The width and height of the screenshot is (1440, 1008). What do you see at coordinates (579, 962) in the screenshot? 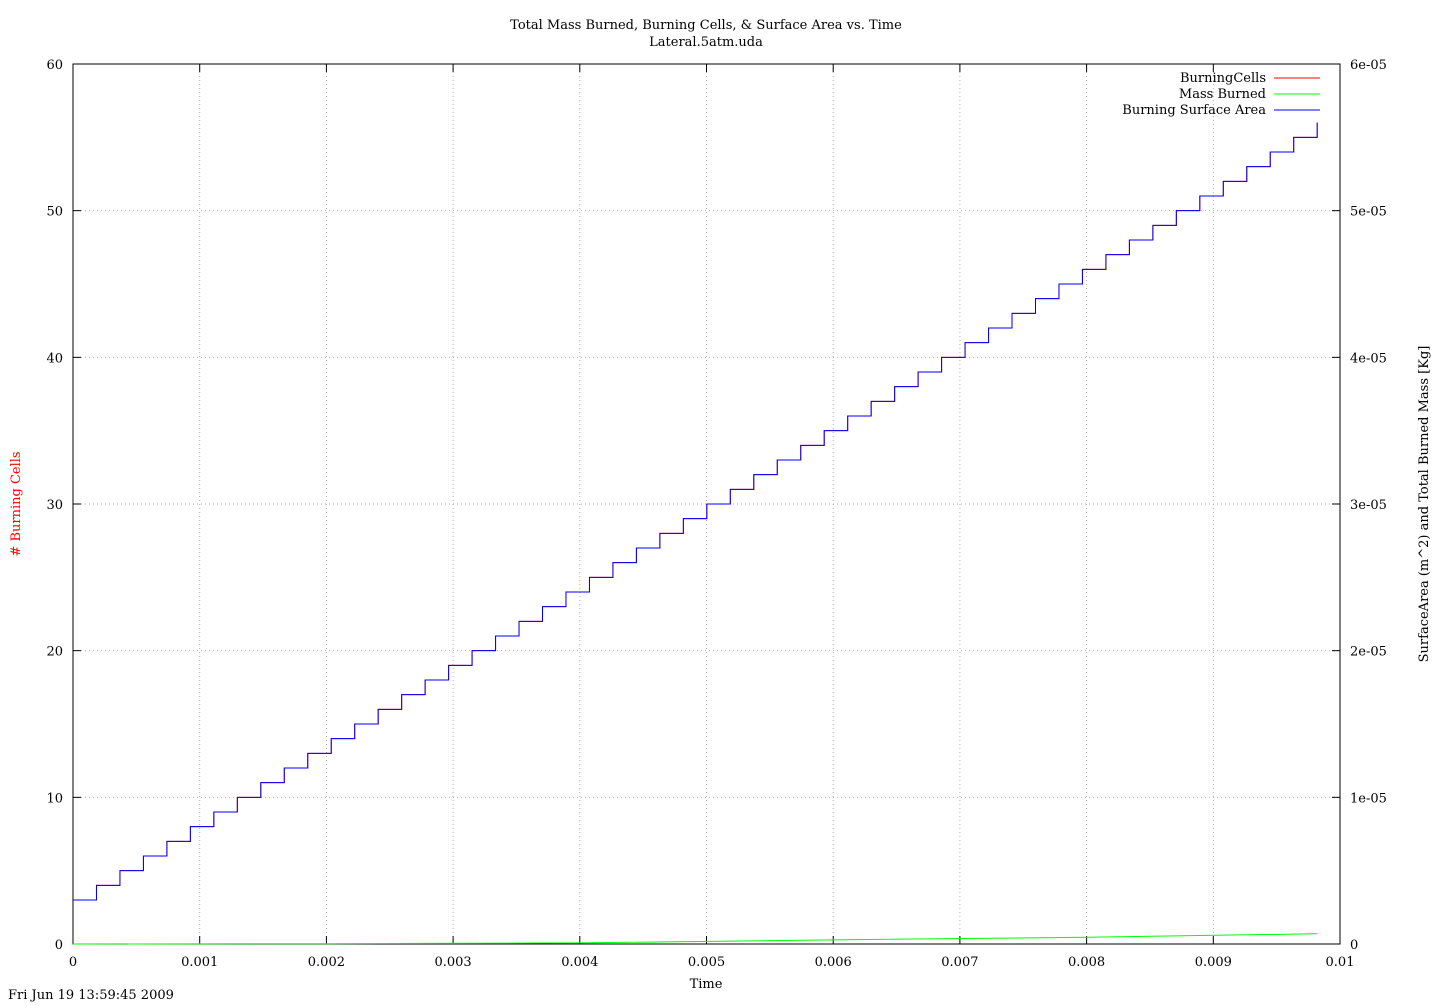
I see `x-tick-label: 0.004` at bounding box center [579, 962].